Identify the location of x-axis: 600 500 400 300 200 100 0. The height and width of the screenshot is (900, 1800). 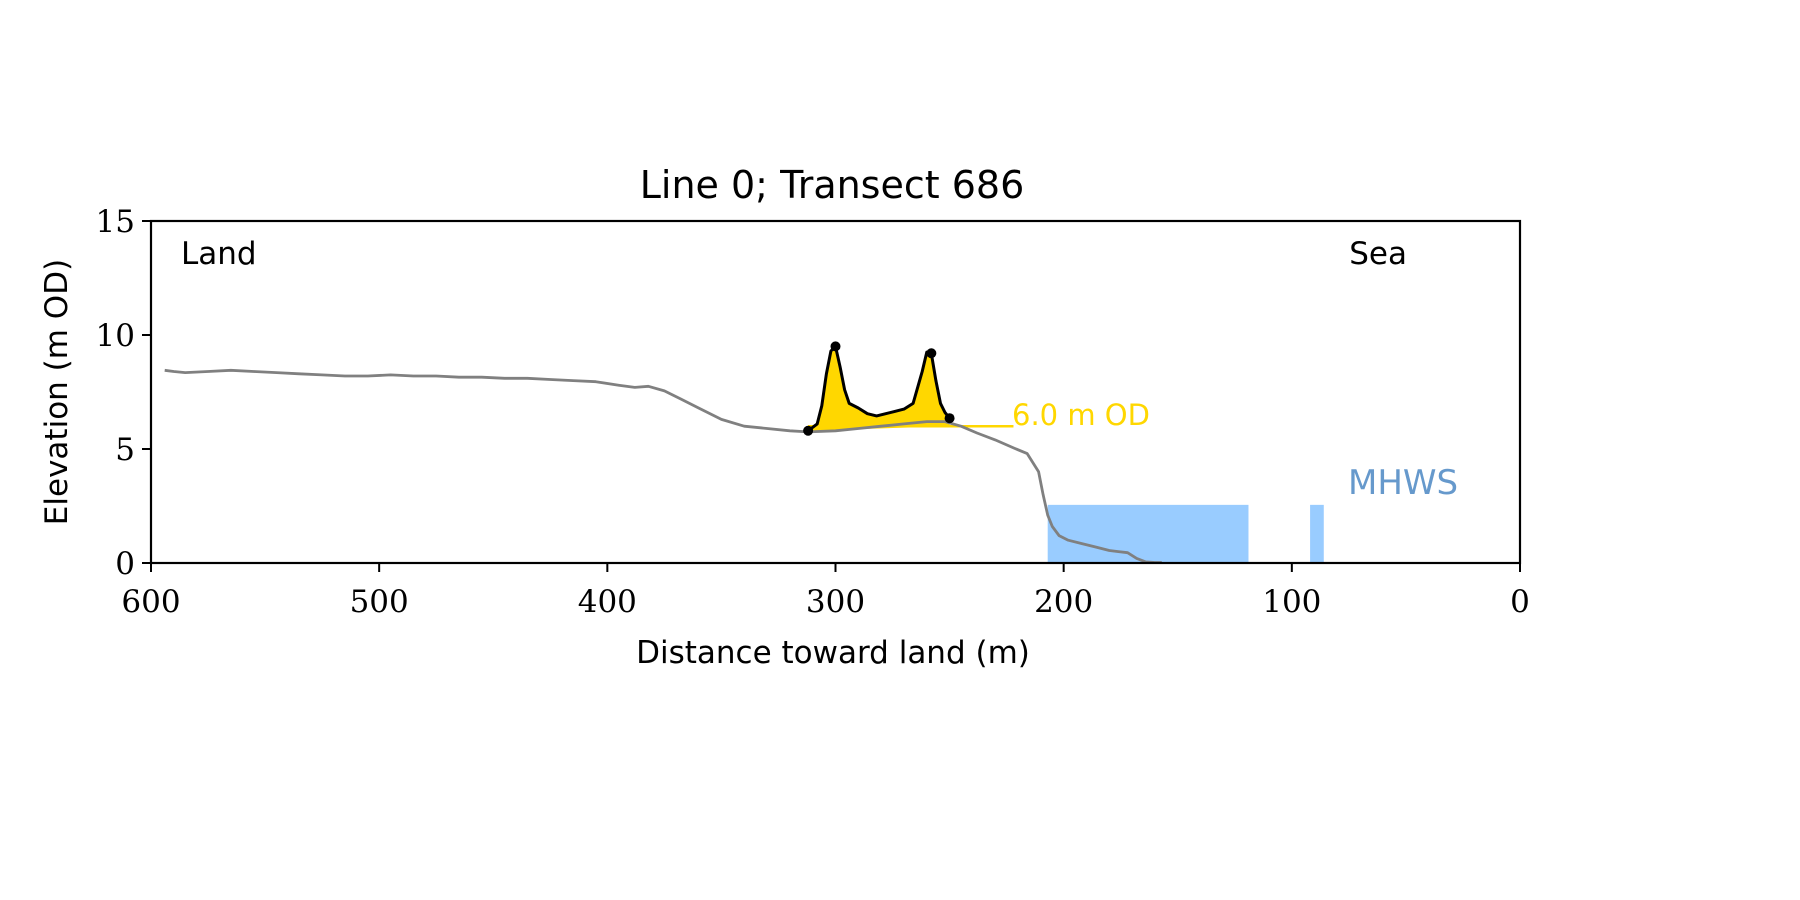
(825, 591).